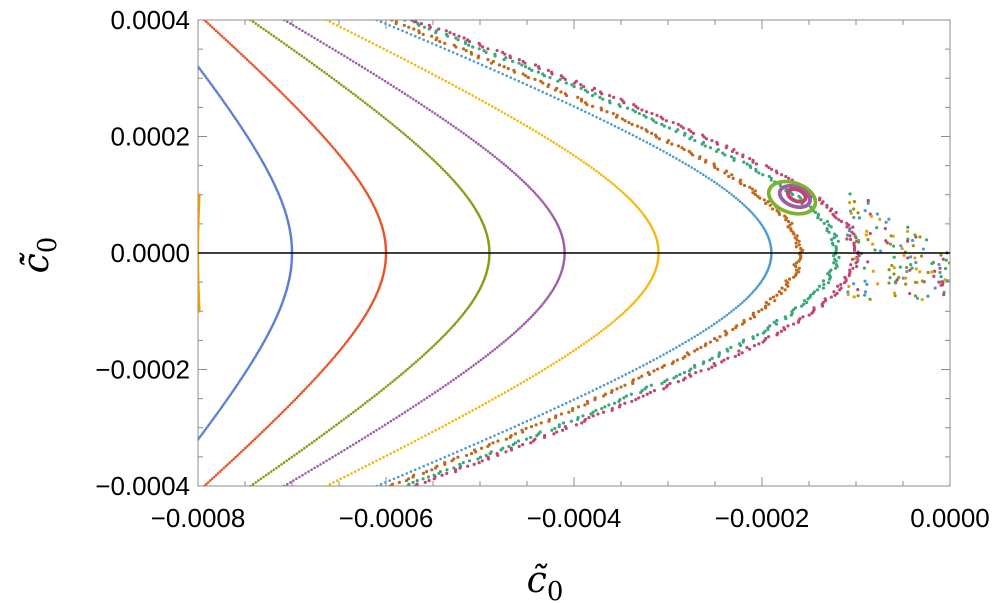 This screenshot has height=603, width=1000. Describe the element at coordinates (386, 518) in the screenshot. I see `x-tick-label: −0.0006` at that location.